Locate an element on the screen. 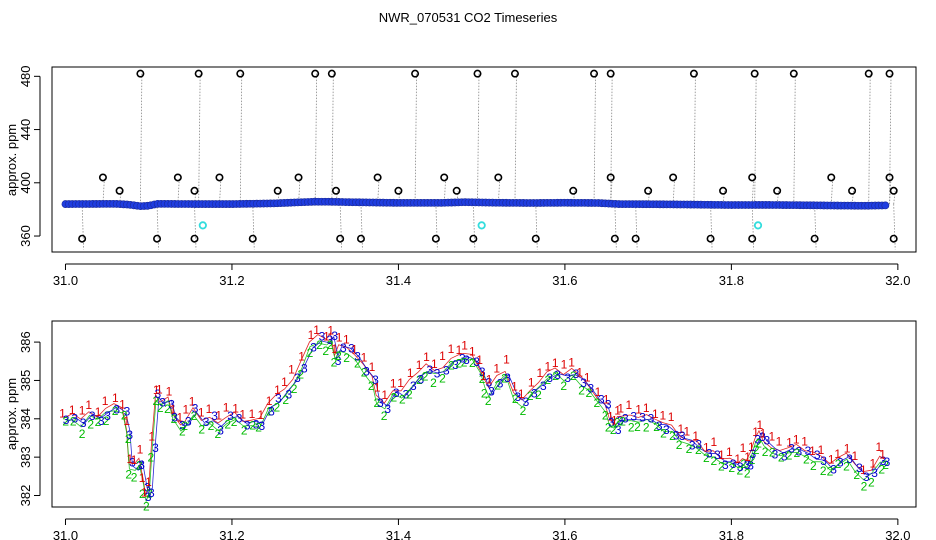 Image resolution: width=936 pixels, height=540 pixels. bottom-y-tick-label: 382 is located at coordinates (25, 496).